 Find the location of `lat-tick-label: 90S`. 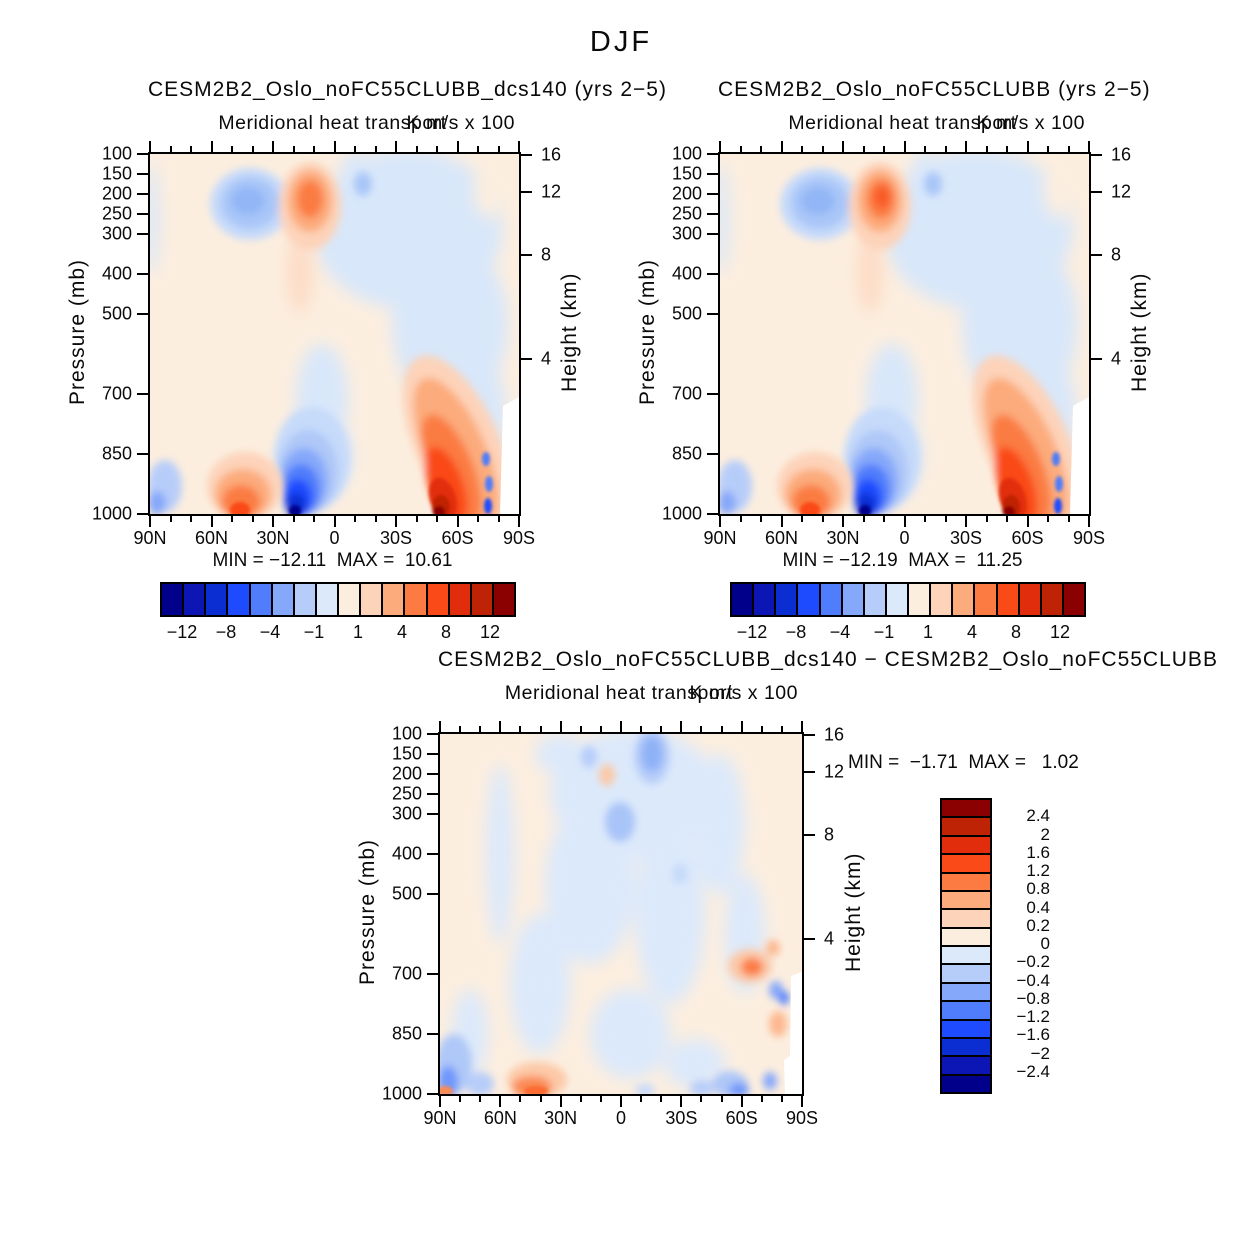

lat-tick-label: 90S is located at coordinates (519, 538).